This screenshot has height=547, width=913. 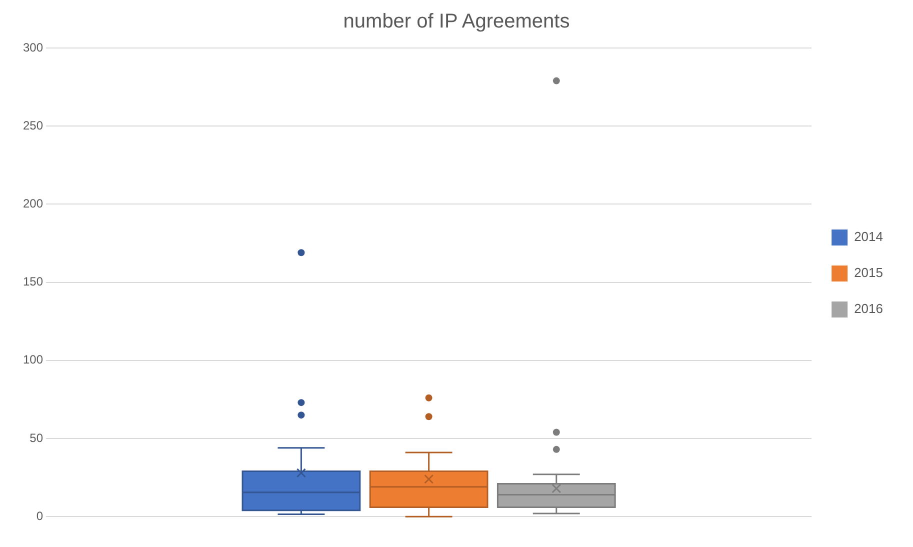 What do you see at coordinates (37, 437) in the screenshot?
I see `y-tick-label: 50` at bounding box center [37, 437].